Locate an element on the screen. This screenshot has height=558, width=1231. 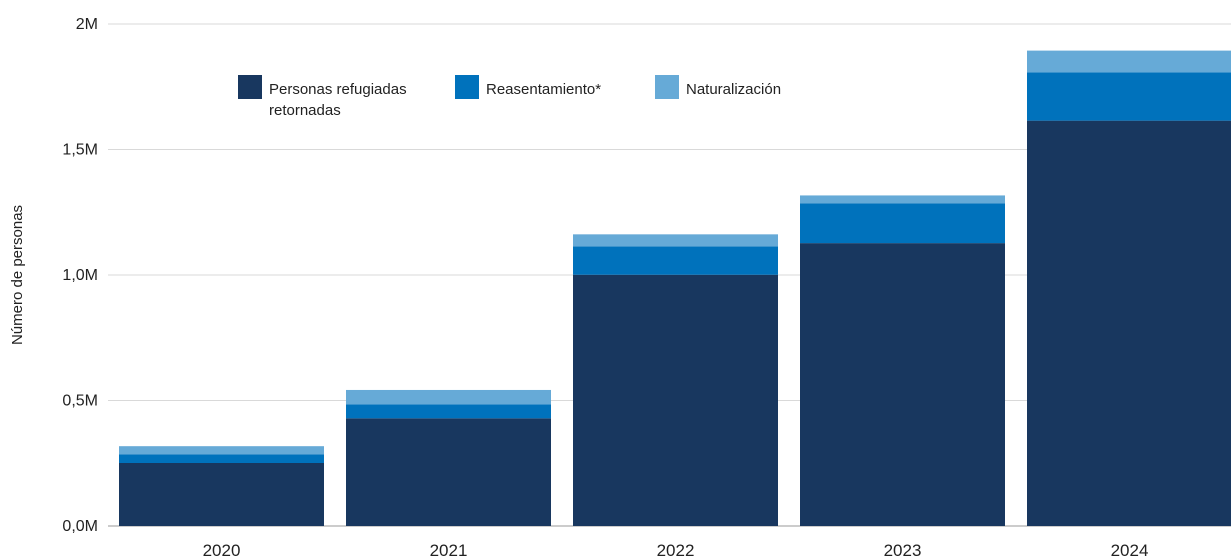
y-tick-label: 2M is located at coordinates (87, 24).